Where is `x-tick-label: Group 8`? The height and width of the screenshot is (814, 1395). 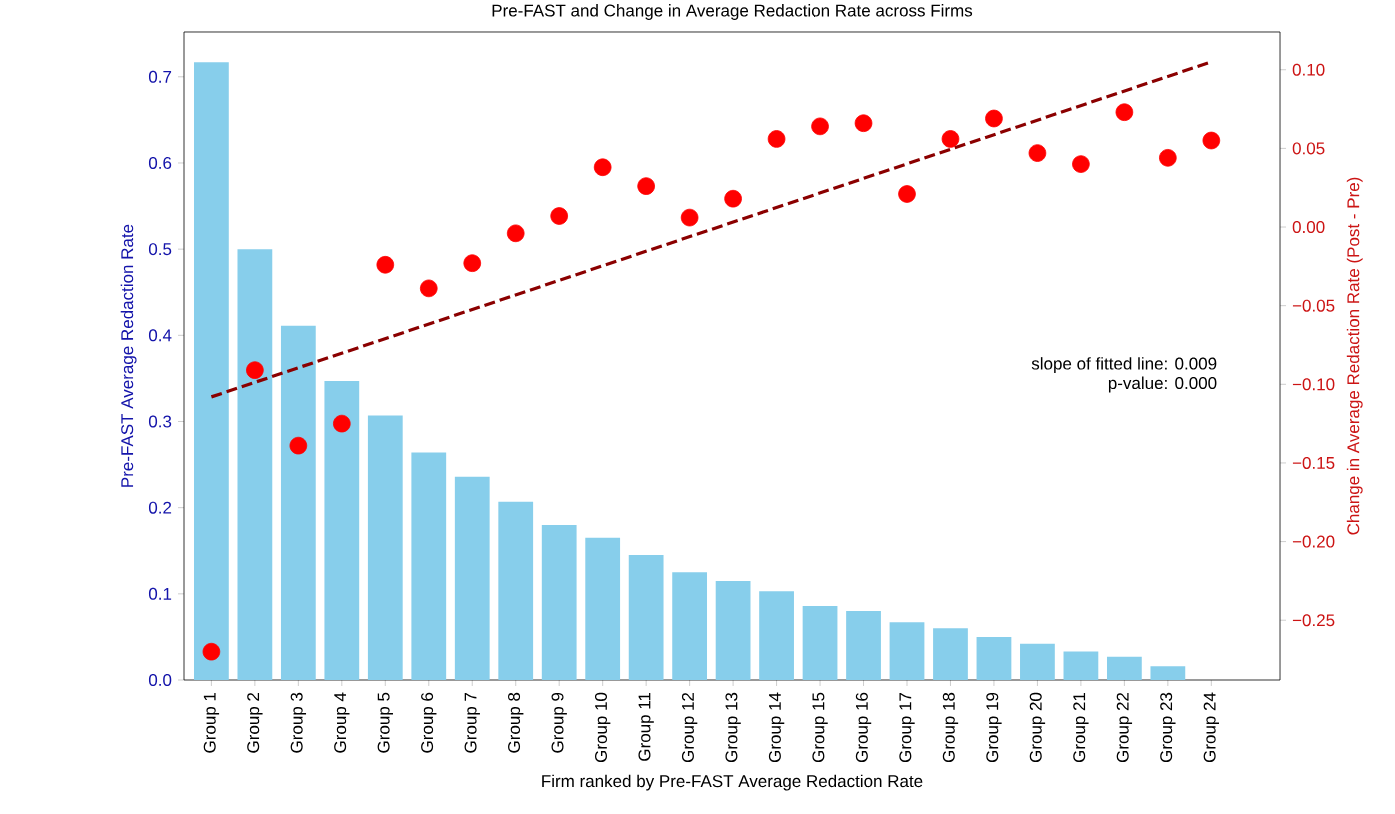 x-tick-label: Group 8 is located at coordinates (516, 722).